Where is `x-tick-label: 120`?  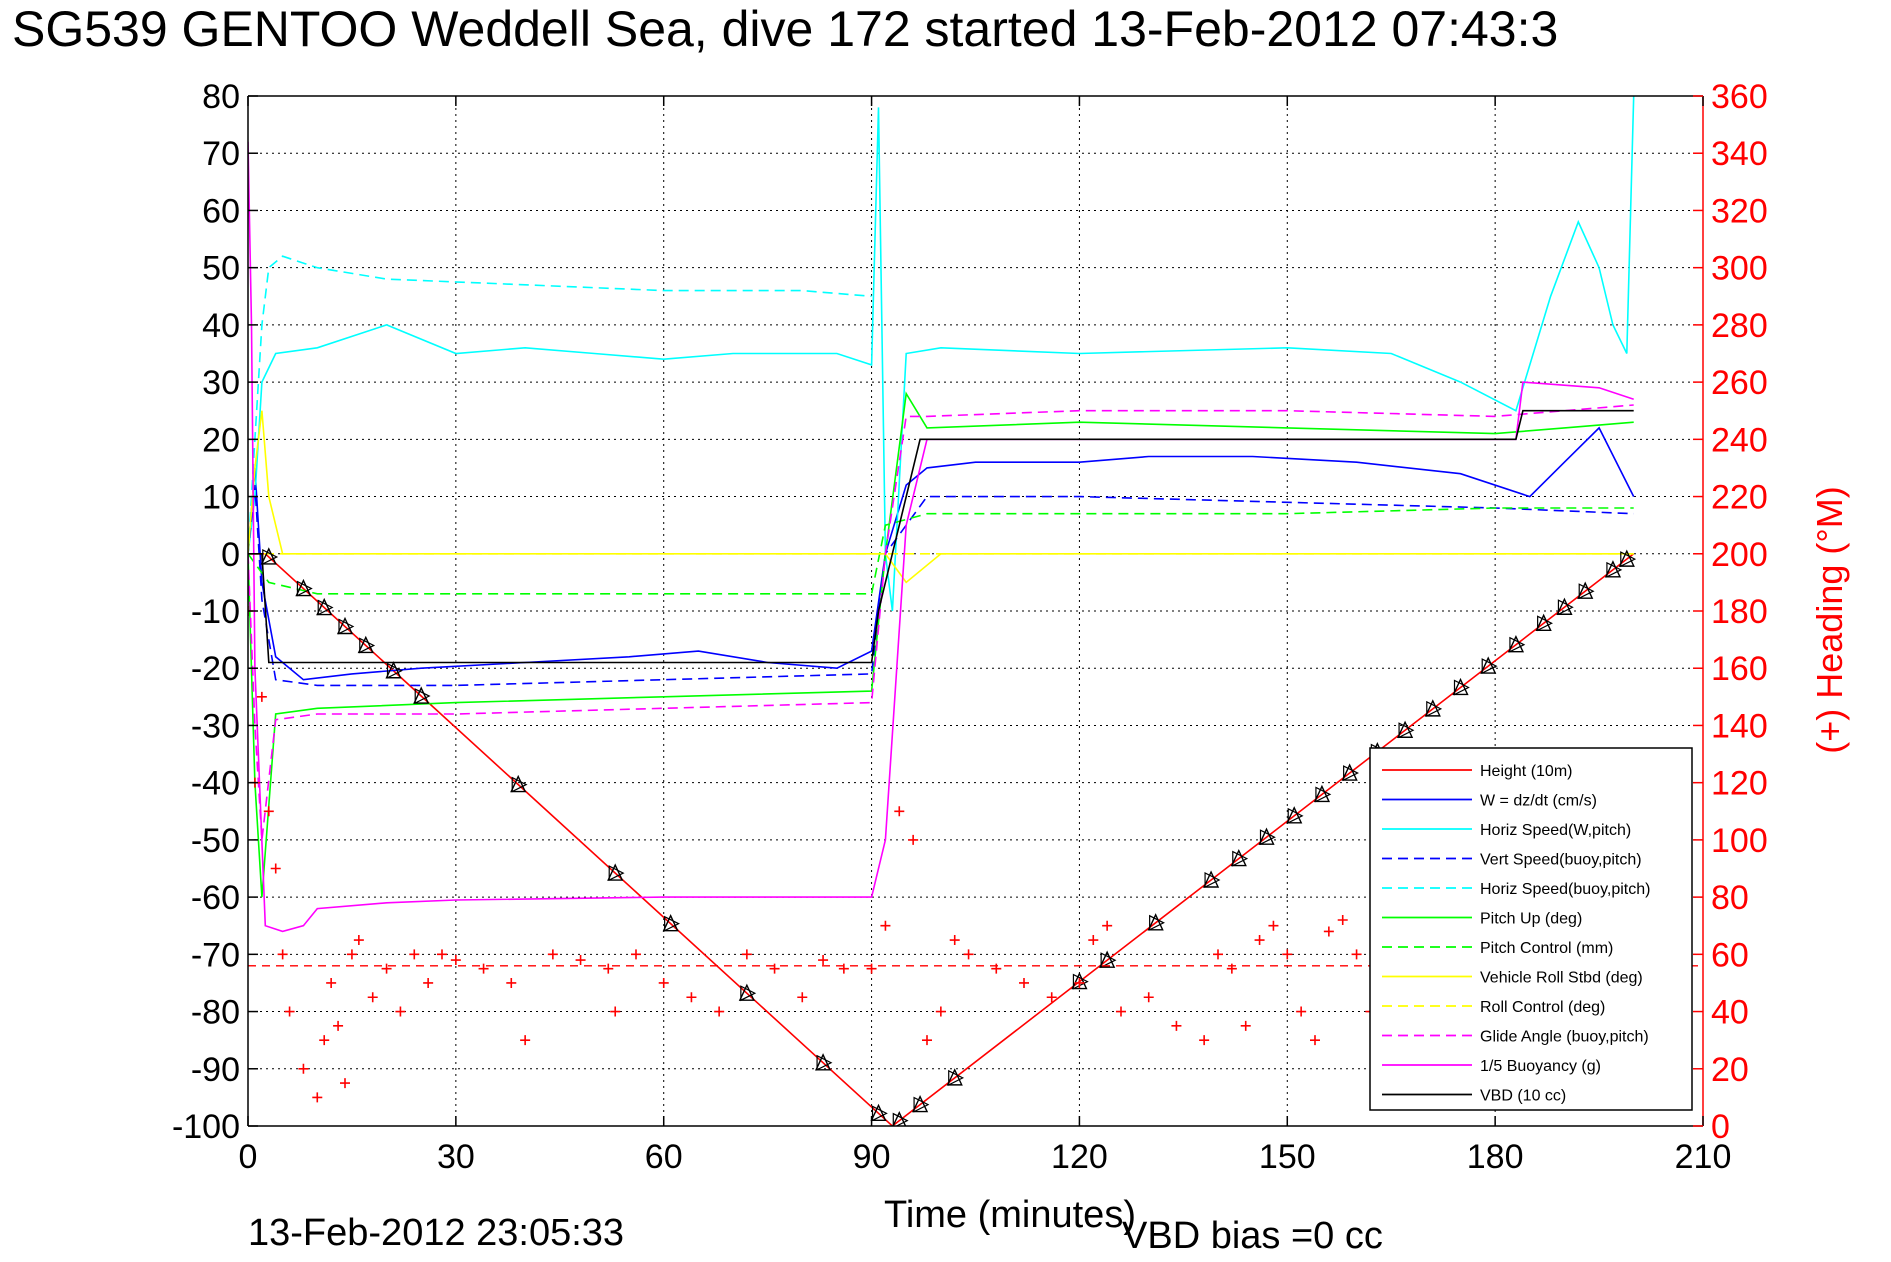 x-tick-label: 120 is located at coordinates (1079, 1157).